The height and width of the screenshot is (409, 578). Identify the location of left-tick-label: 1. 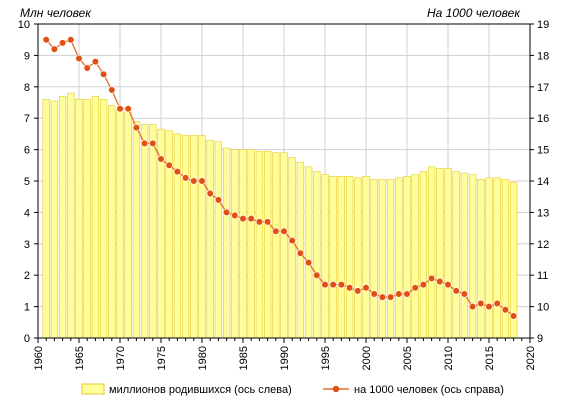
(27, 308).